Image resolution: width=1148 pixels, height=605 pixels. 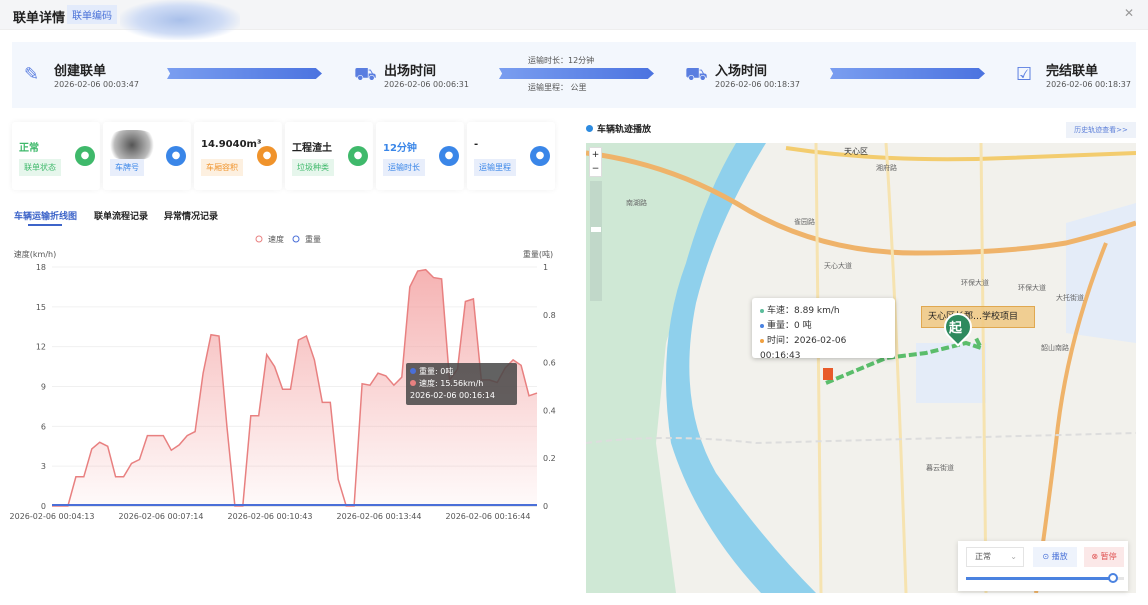 I want to click on y-right-tick-label: 0.6, so click(x=549, y=363).